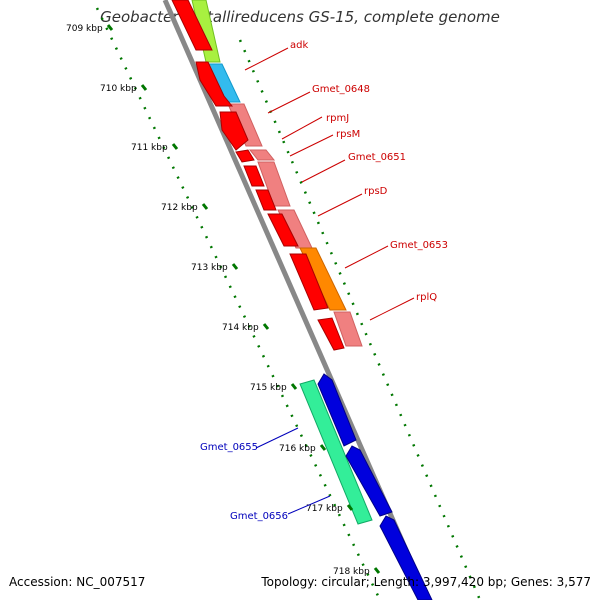  What do you see at coordinates (77, 582) in the screenshot?
I see `accession-text: Accession: NC_007517` at bounding box center [77, 582].